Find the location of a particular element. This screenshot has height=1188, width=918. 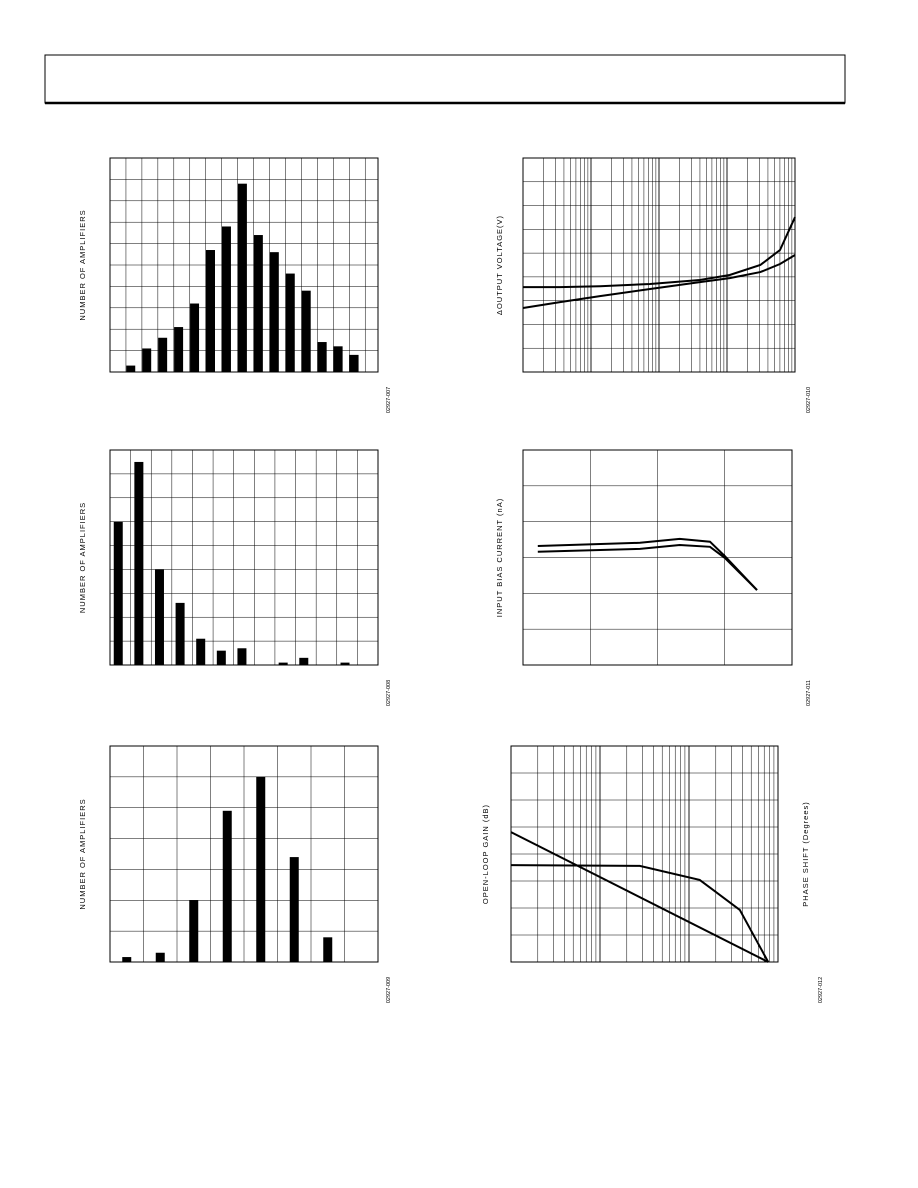

figure-code: 02927-009 is located at coordinates (389, 990).